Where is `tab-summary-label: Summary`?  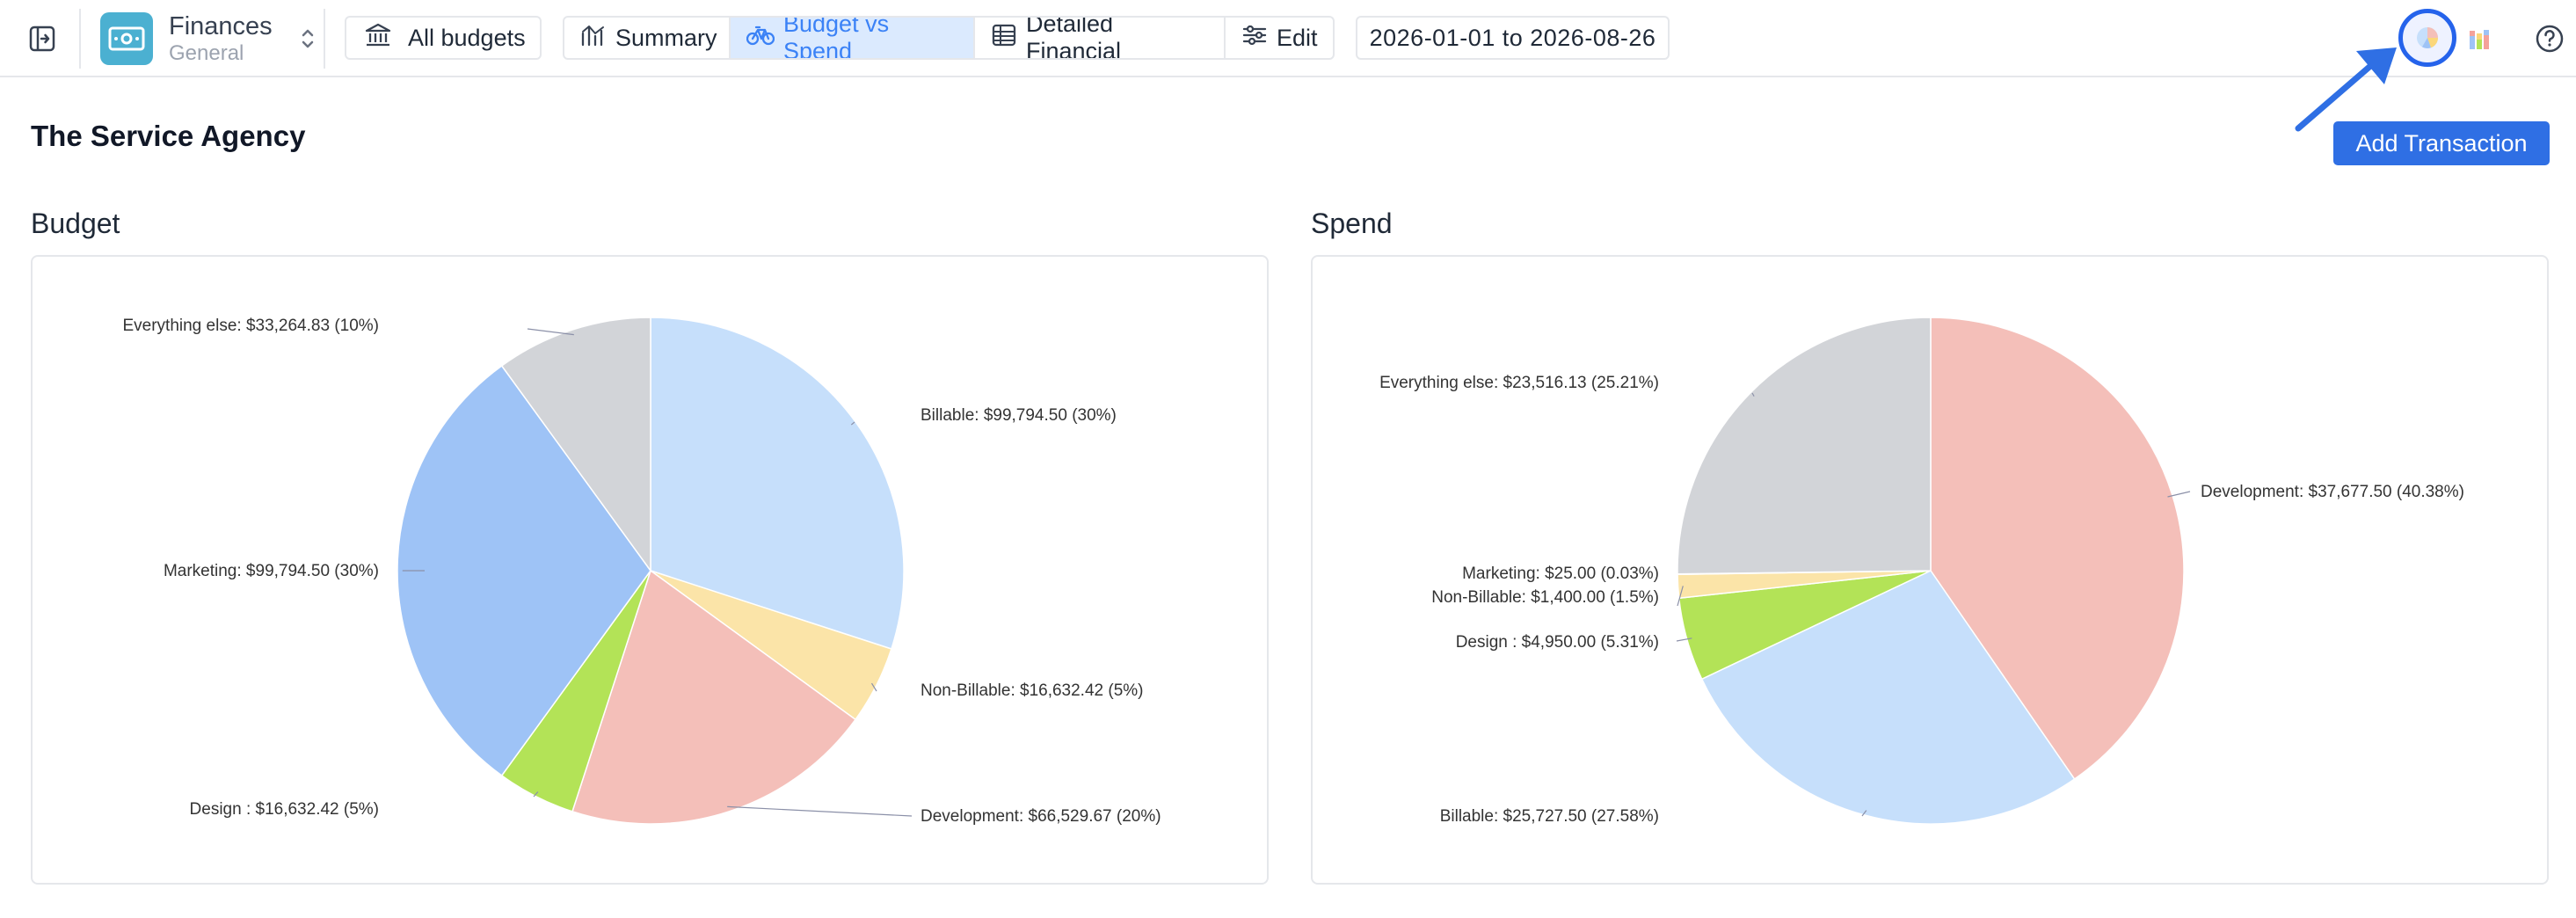
tab-summary-label: Summary is located at coordinates (666, 37).